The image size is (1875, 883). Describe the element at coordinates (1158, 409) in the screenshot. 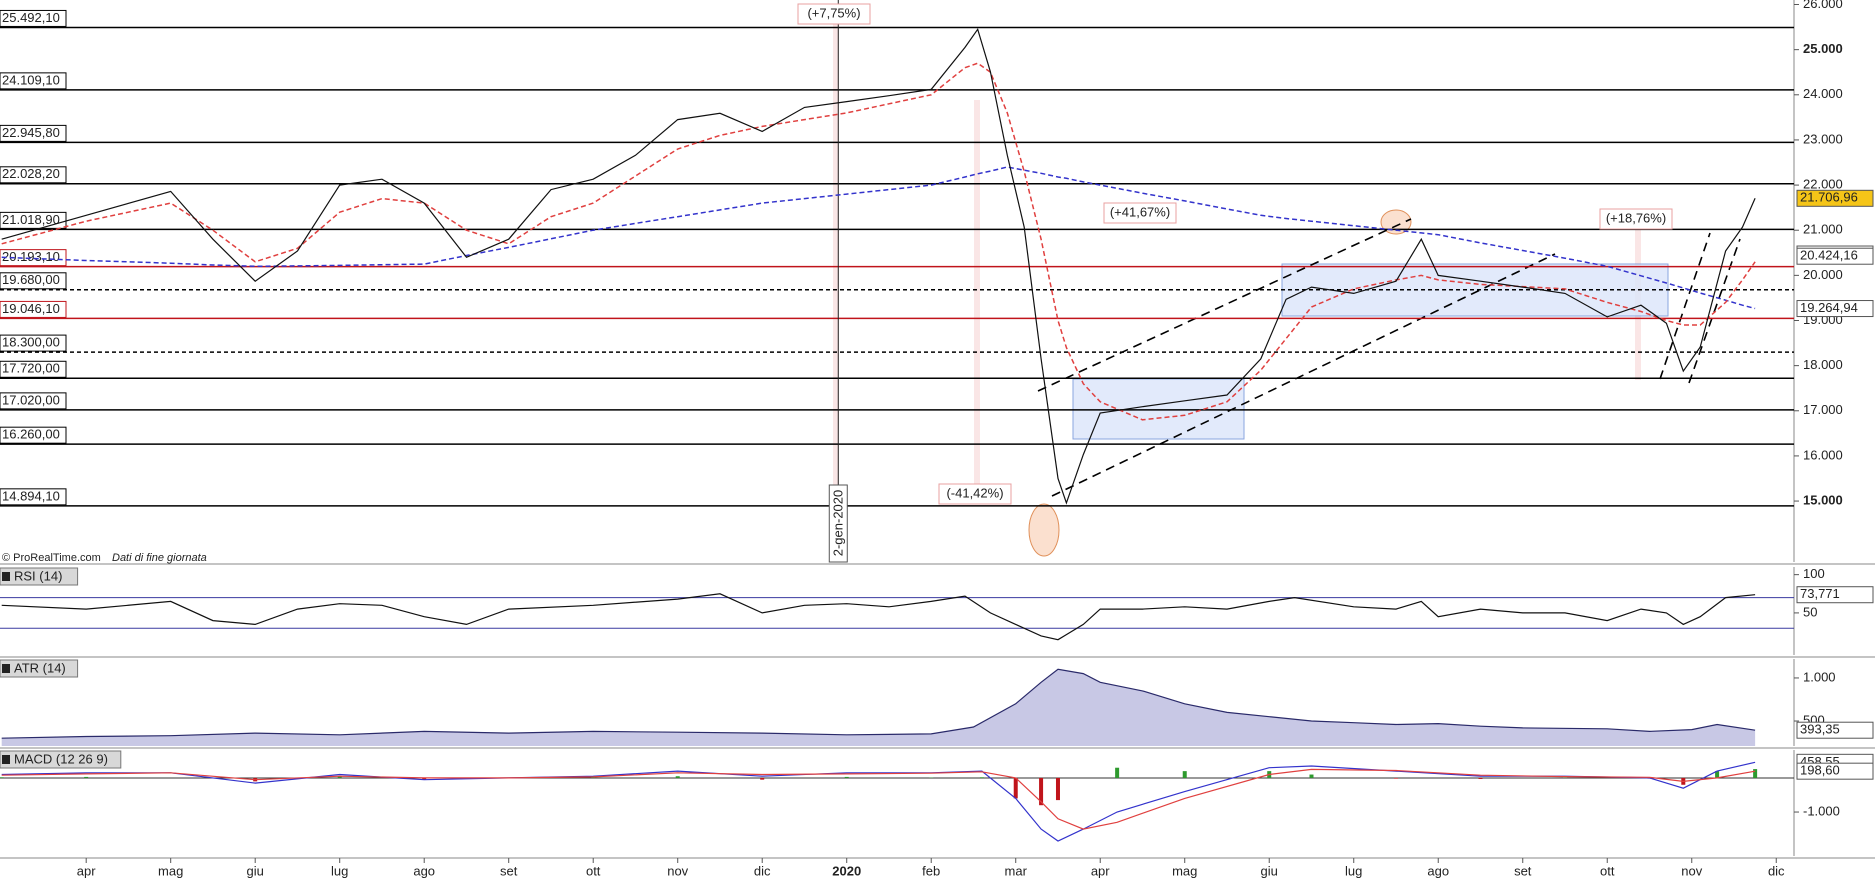

I see `range-box` at that location.